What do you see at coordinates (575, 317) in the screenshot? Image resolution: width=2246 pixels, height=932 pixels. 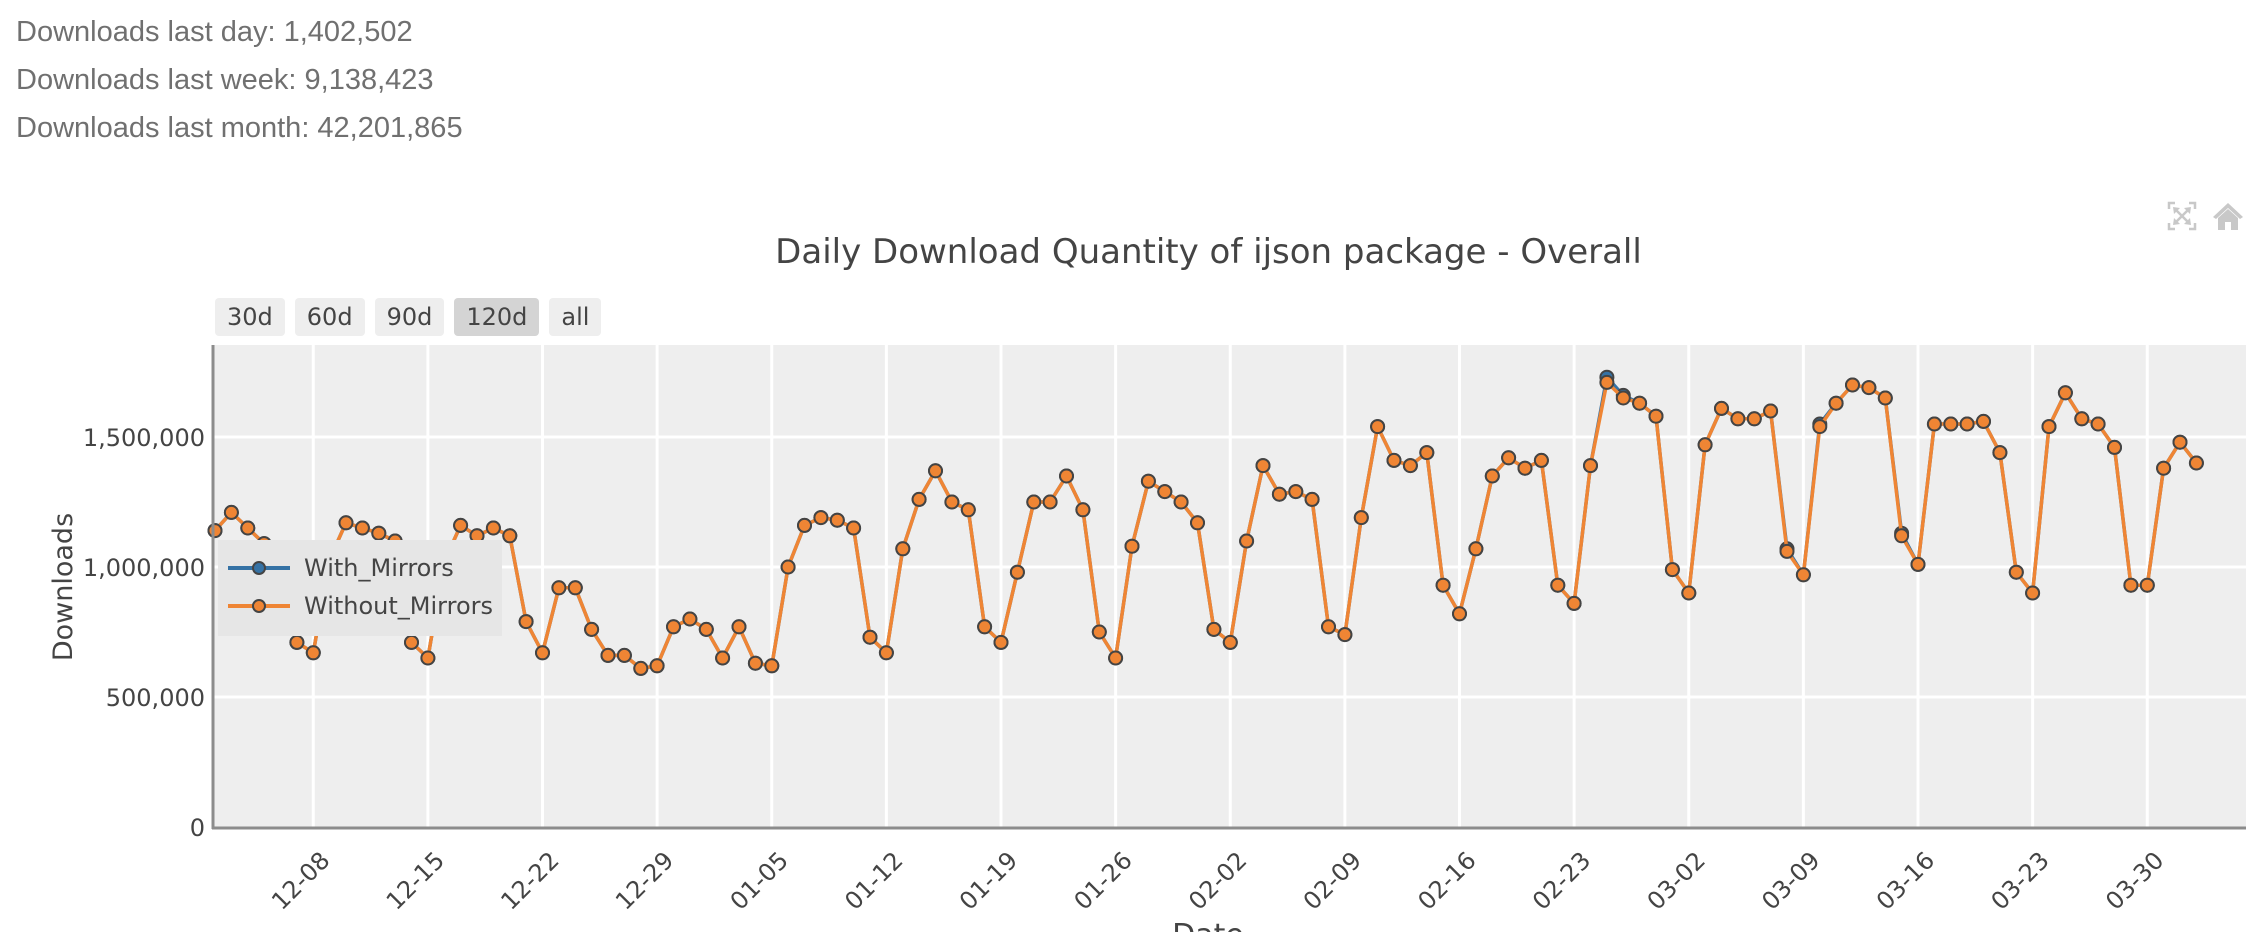 I see `range-button-all: all` at bounding box center [575, 317].